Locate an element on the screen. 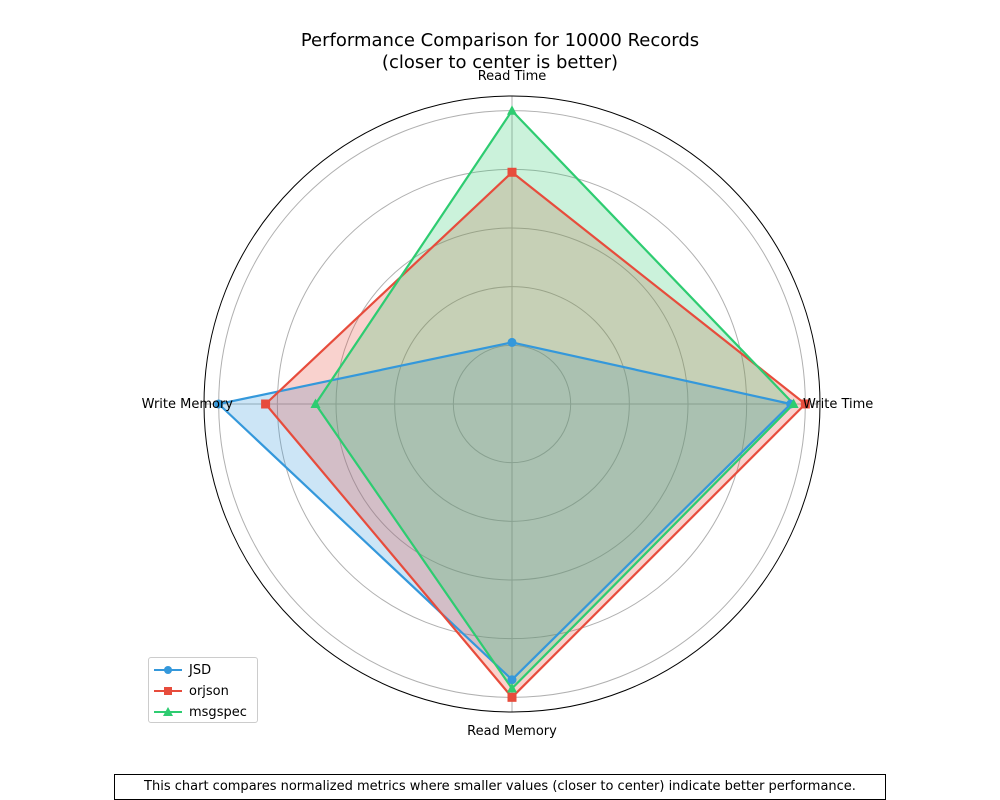 This screenshot has width=1000, height=800. legend-item-orjson: orjson is located at coordinates (191, 691).